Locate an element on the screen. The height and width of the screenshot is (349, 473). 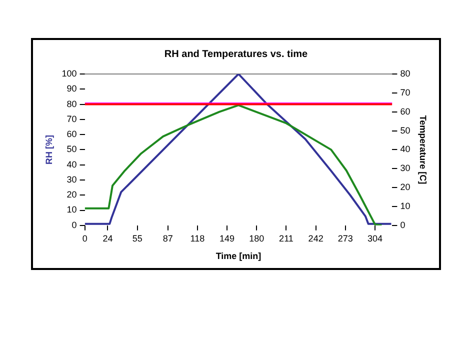
y-tick-label: 40 is located at coordinates (71, 164).